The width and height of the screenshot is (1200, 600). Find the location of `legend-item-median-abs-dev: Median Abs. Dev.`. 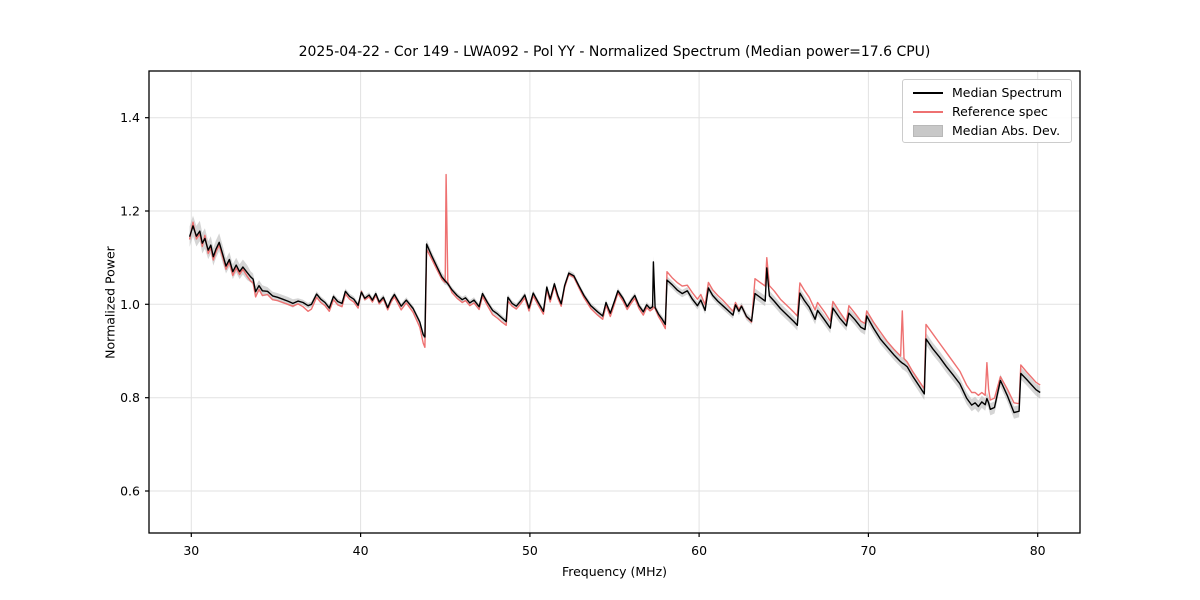

legend-item-median-abs-dev: Median Abs. Dev. is located at coordinates (987, 130).